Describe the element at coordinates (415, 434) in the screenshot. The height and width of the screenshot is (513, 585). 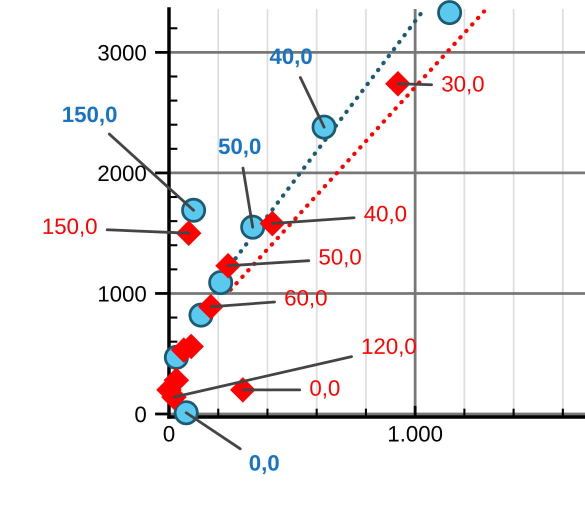
I see `x-tick-label: 1.000` at that location.